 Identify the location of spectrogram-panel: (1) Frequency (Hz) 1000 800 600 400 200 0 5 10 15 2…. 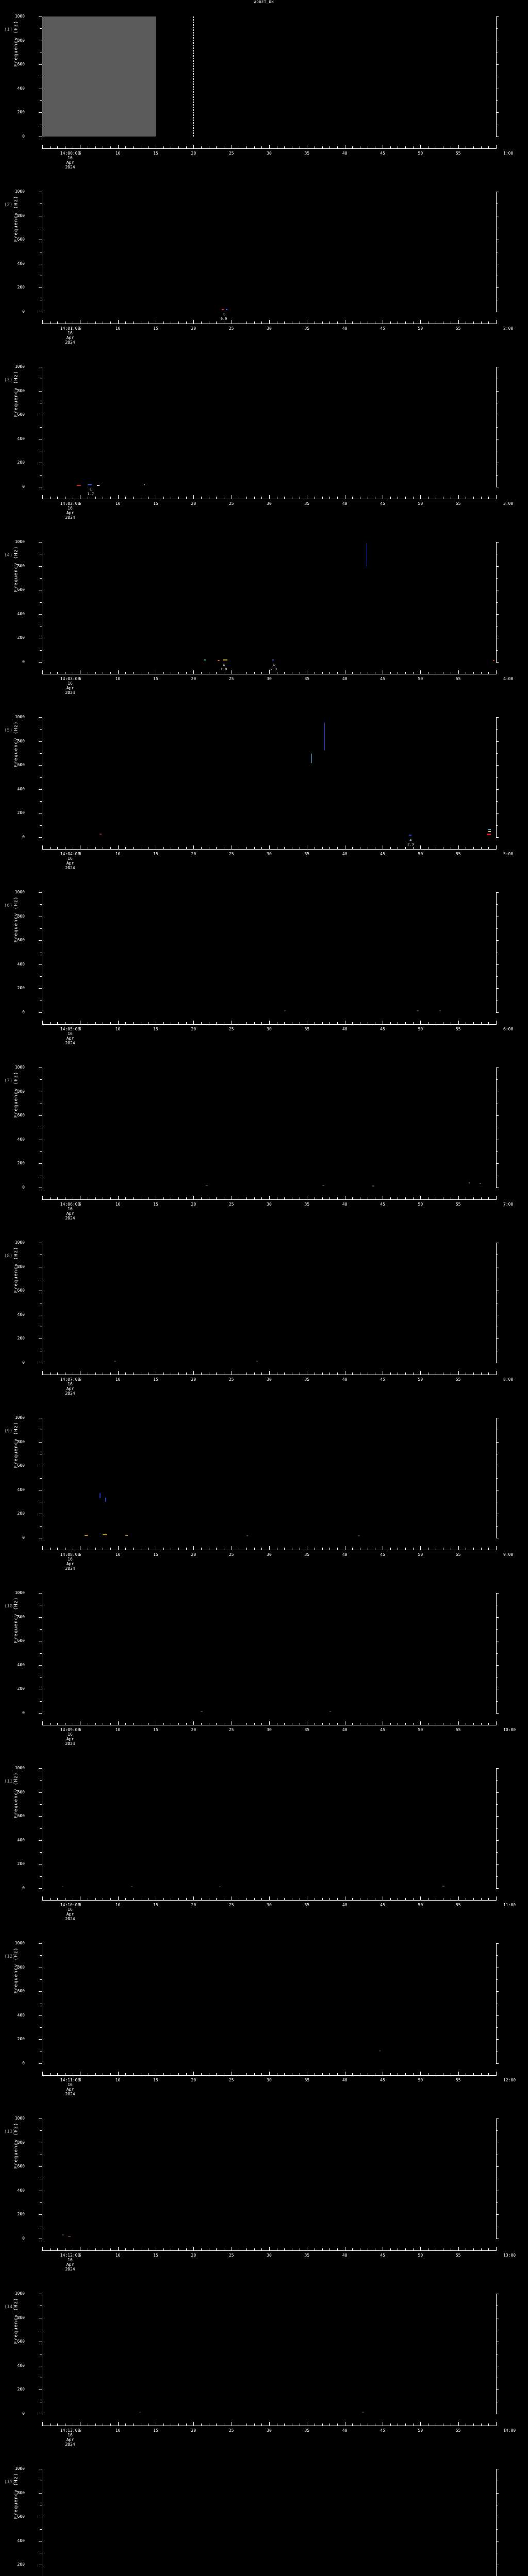
(264, 92).